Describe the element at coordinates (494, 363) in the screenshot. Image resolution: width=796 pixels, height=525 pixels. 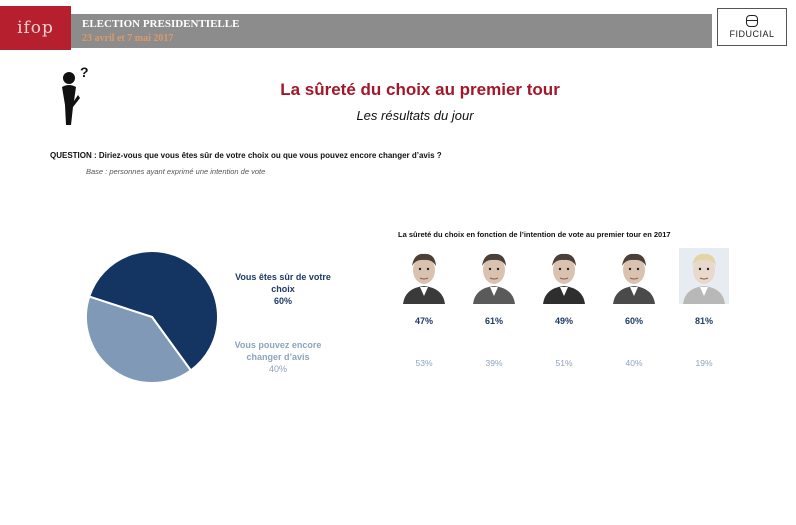
I see `candidate-change-value: 39%` at that location.